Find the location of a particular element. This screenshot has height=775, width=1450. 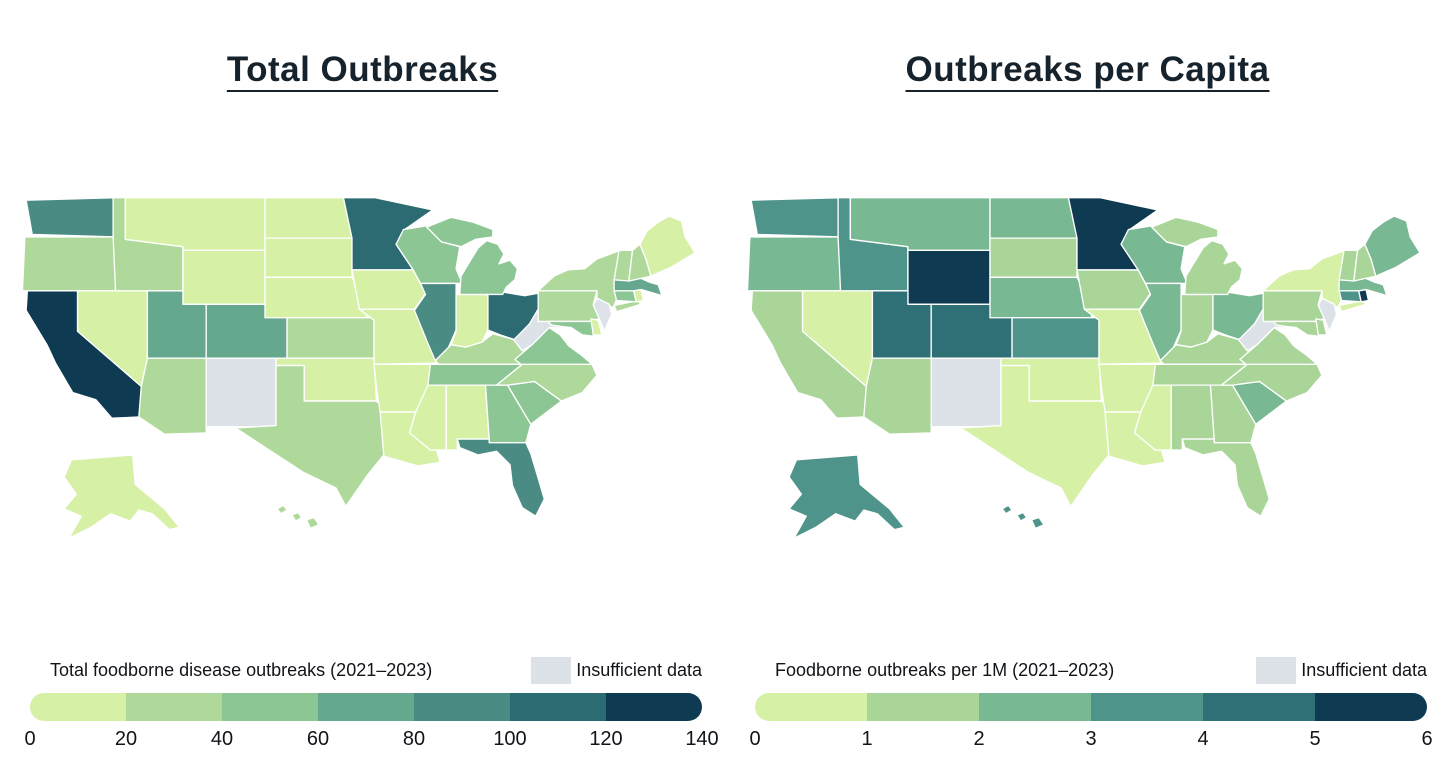

title-total-outbreaks: Total Outbreaks is located at coordinates (362, 69).